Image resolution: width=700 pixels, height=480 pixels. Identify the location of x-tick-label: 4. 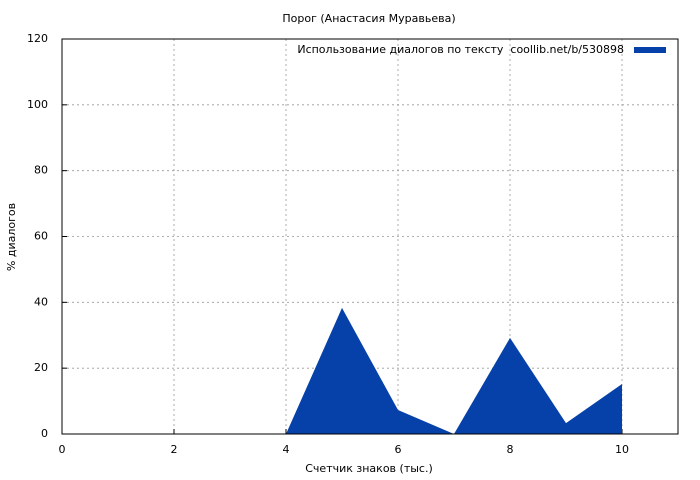
(286, 449).